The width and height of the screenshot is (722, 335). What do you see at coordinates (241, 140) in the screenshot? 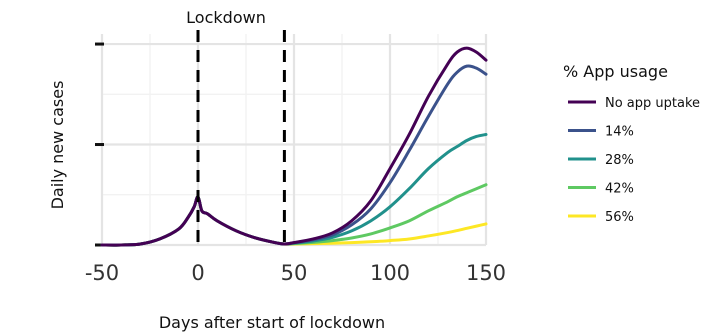
I see `lockdown-markers` at bounding box center [241, 140].